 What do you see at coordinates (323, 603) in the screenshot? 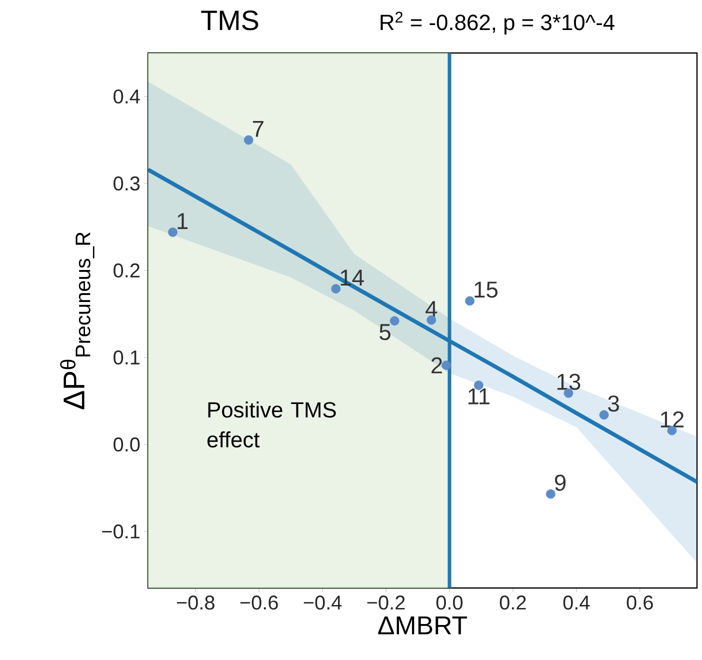
I see `x-tick-label: −0.4` at bounding box center [323, 603].